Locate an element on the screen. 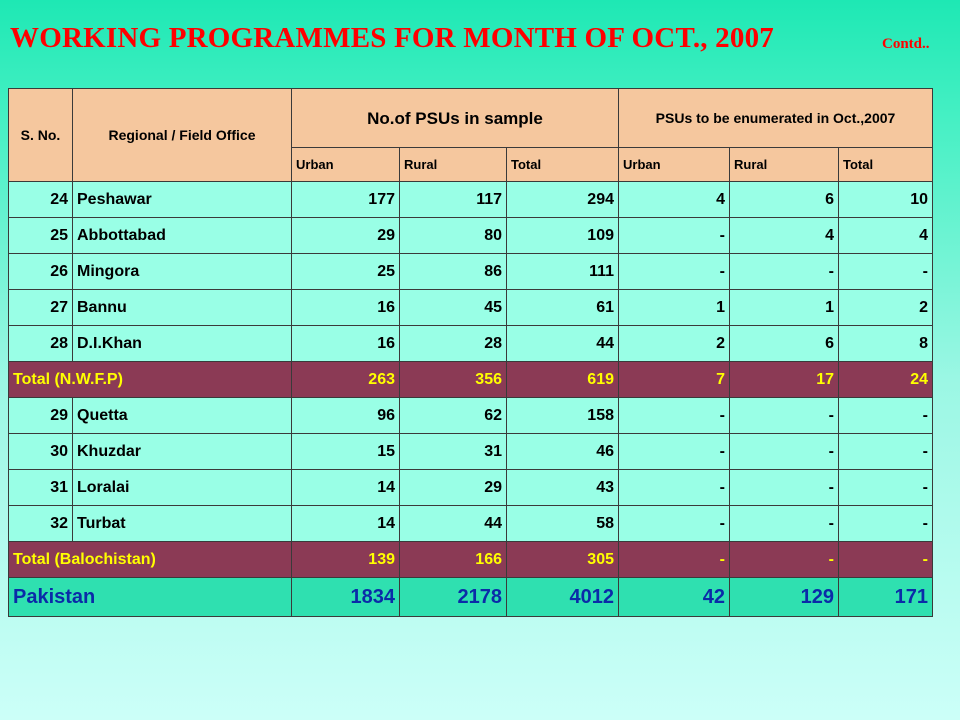 The height and width of the screenshot is (720, 960). header-sno: S. No. is located at coordinates (40, 135).